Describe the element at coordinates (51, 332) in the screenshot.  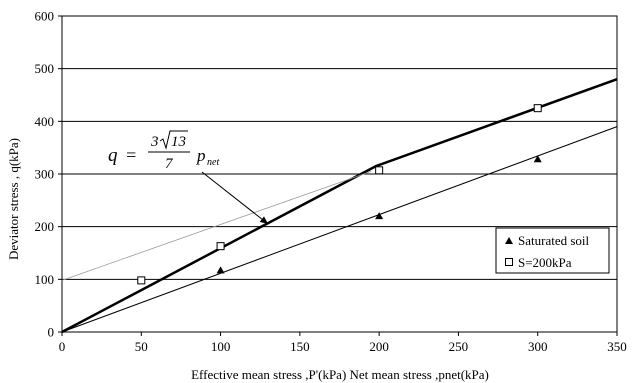
I see `y-tick-label-0: 0` at that location.